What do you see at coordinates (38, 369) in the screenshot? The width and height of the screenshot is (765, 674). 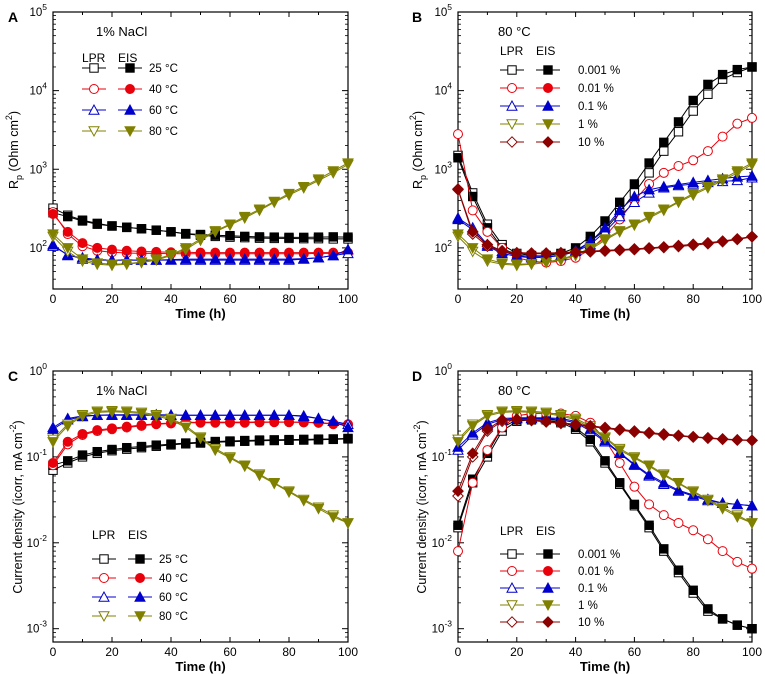 I see `y-tick-label: 10⁰` at bounding box center [38, 369].